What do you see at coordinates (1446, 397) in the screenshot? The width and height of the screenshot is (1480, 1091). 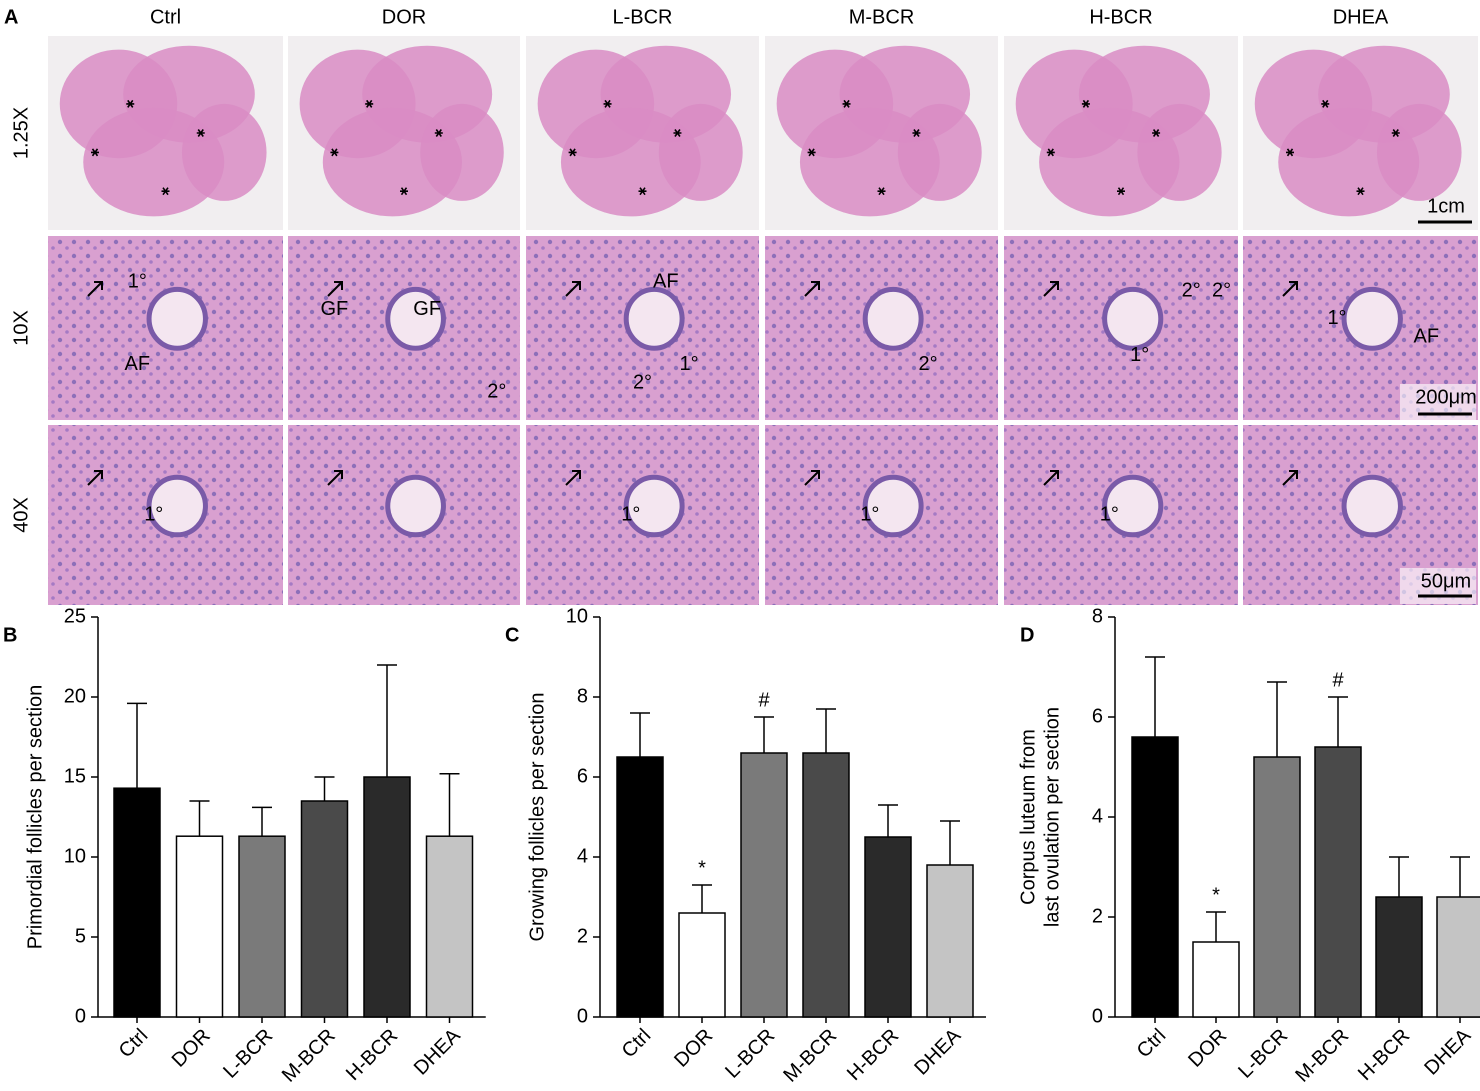 I see `scale-bar-label: 200μm` at bounding box center [1446, 397].